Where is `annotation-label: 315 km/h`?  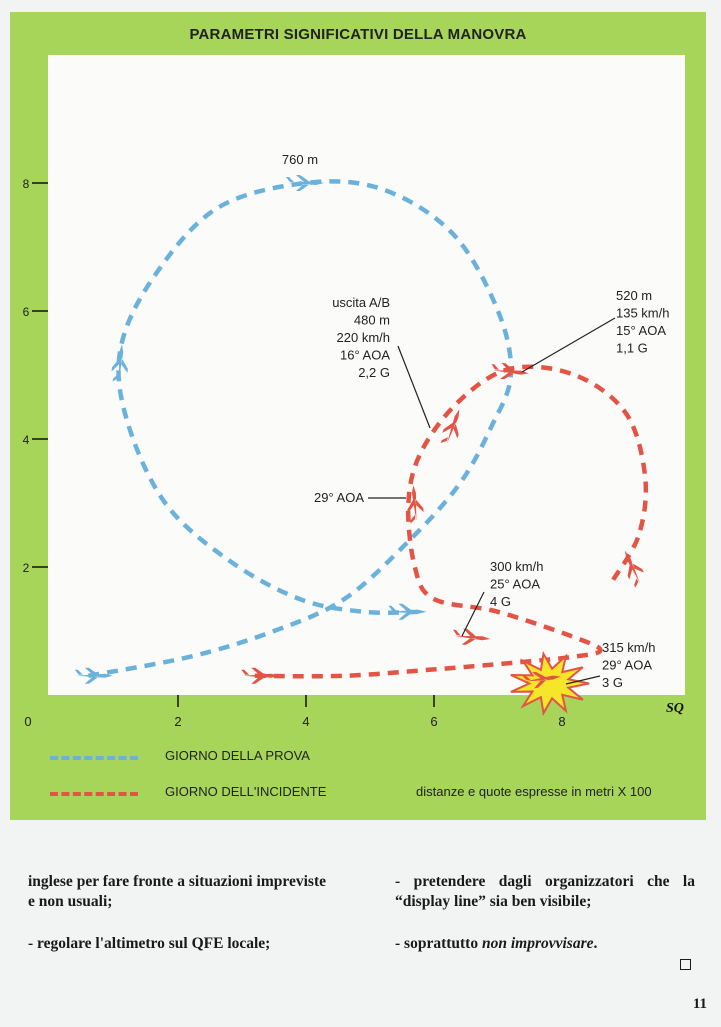
annotation-label: 315 km/h is located at coordinates (628, 647).